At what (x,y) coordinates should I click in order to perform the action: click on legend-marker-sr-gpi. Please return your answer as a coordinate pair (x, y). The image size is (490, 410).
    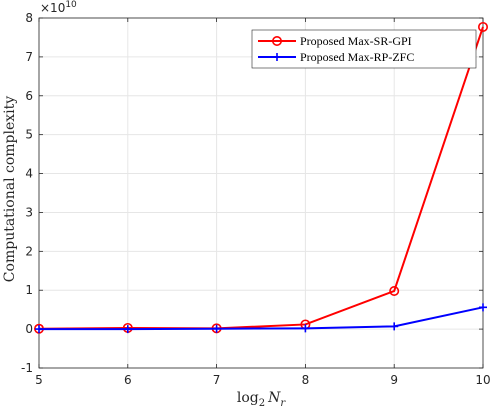
    Looking at the image, I should click on (276, 40).